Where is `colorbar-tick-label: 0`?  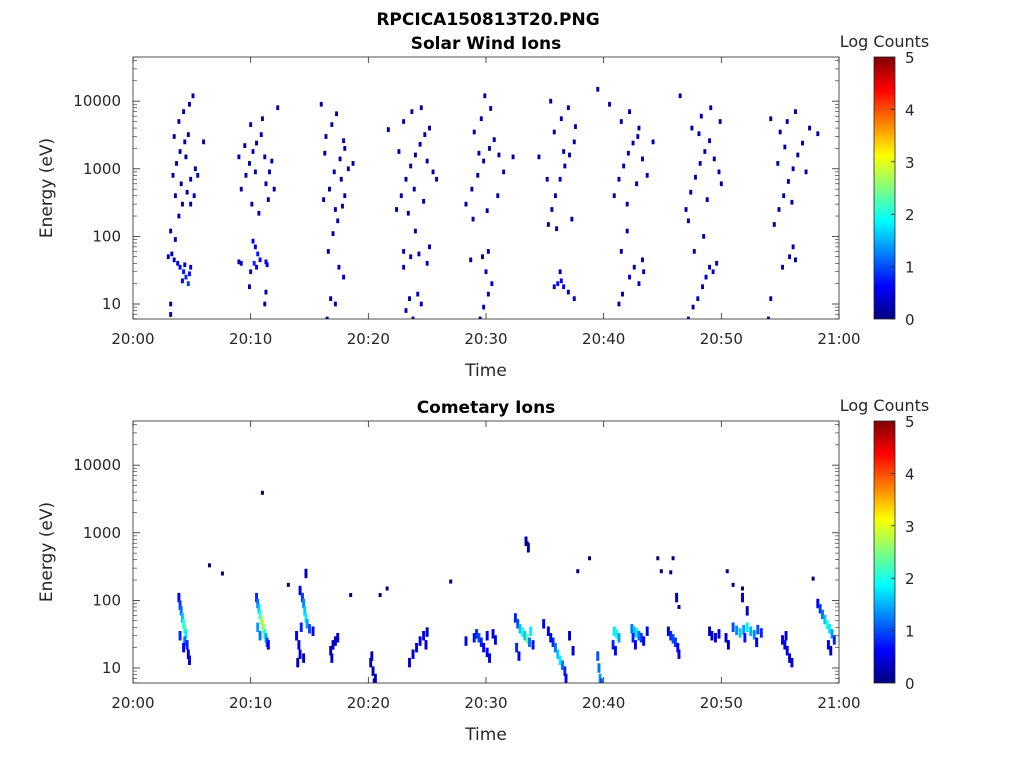
colorbar-tick-label: 0 is located at coordinates (910, 320).